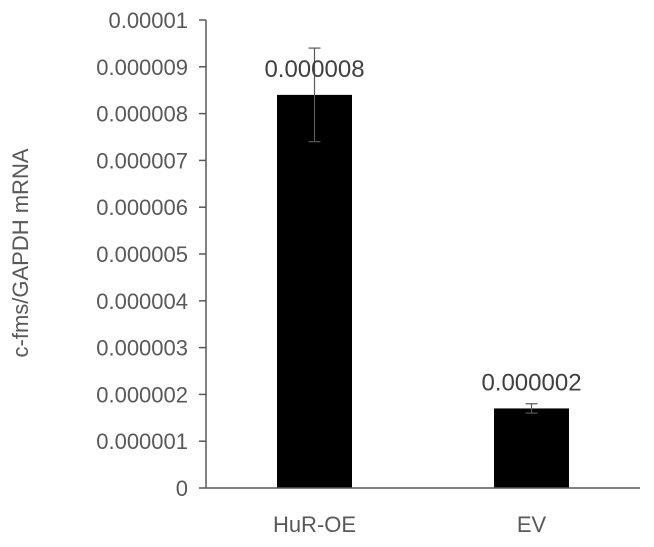 Image resolution: width=654 pixels, height=547 pixels. What do you see at coordinates (142, 67) in the screenshot?
I see `y-tick-label: 0.000009` at bounding box center [142, 67].